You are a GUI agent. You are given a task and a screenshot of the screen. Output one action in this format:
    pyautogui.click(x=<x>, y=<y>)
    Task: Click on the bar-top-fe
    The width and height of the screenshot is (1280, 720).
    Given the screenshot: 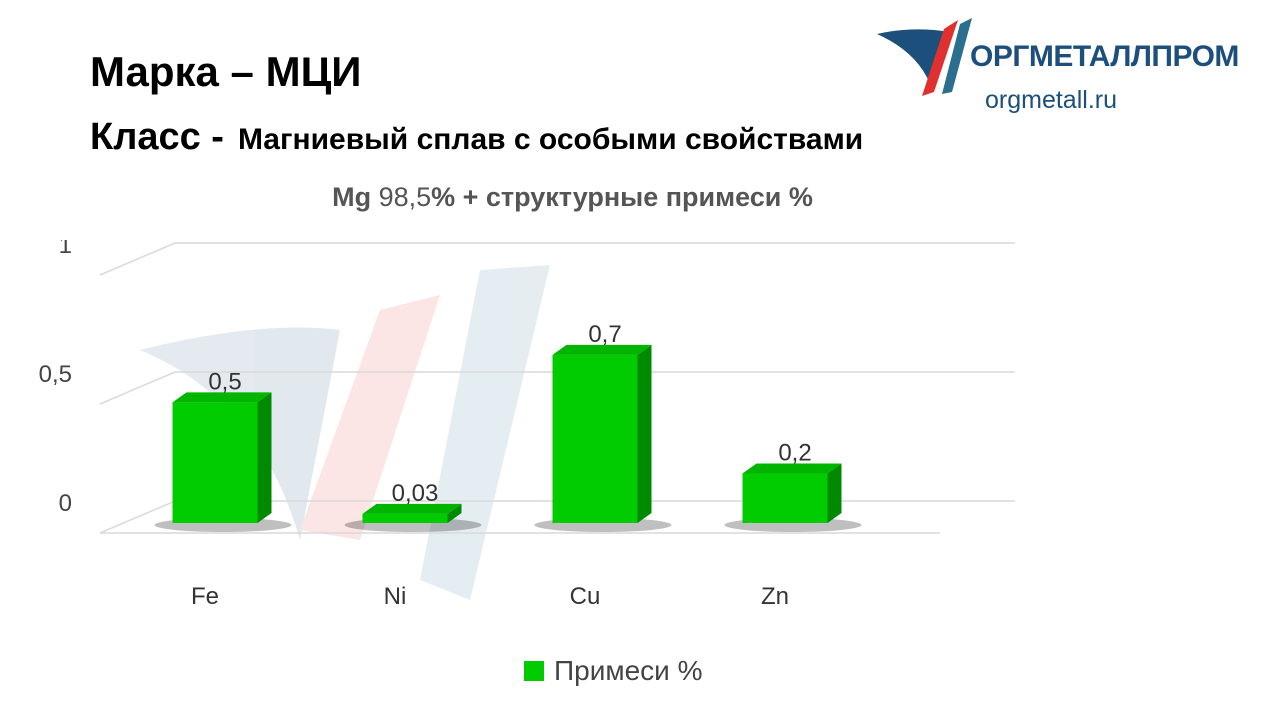 What is the action you would take?
    pyautogui.click(x=222, y=397)
    